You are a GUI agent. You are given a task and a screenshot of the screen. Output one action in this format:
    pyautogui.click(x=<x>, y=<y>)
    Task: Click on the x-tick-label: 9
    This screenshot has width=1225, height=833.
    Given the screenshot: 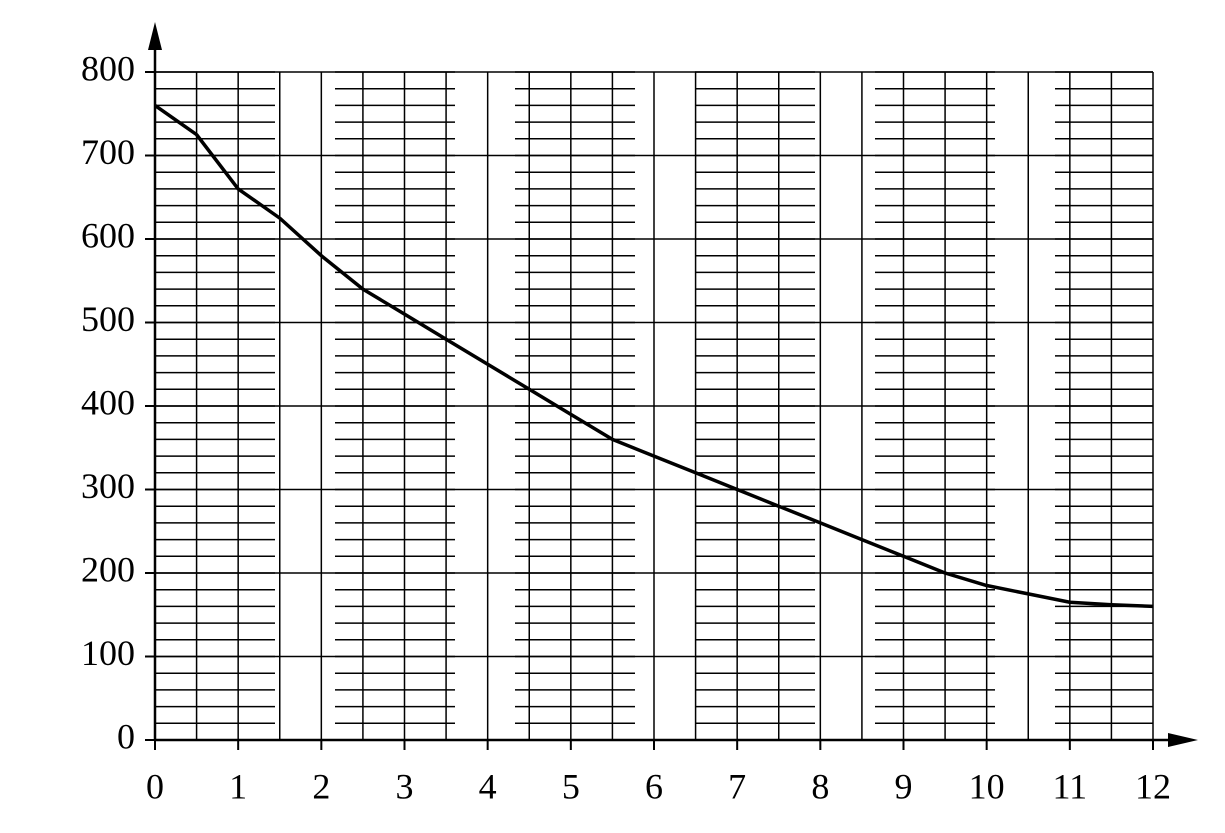 What is the action you would take?
    pyautogui.click(x=904, y=786)
    